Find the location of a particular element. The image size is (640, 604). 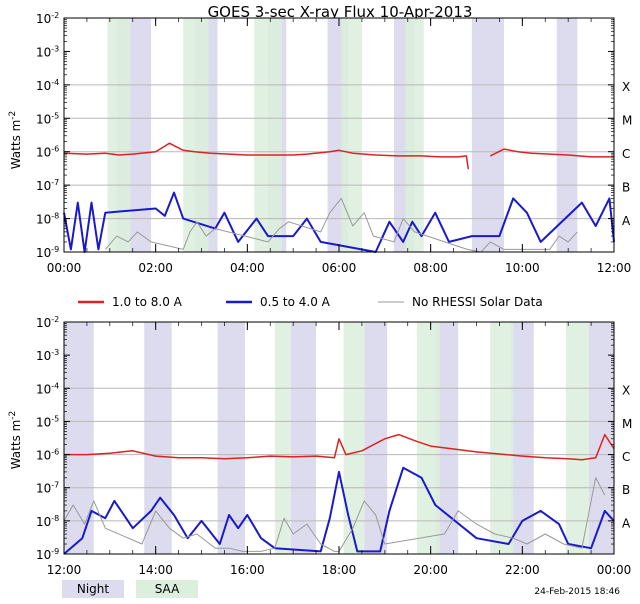

x-tick-label: 22:00 is located at coordinates (522, 570).